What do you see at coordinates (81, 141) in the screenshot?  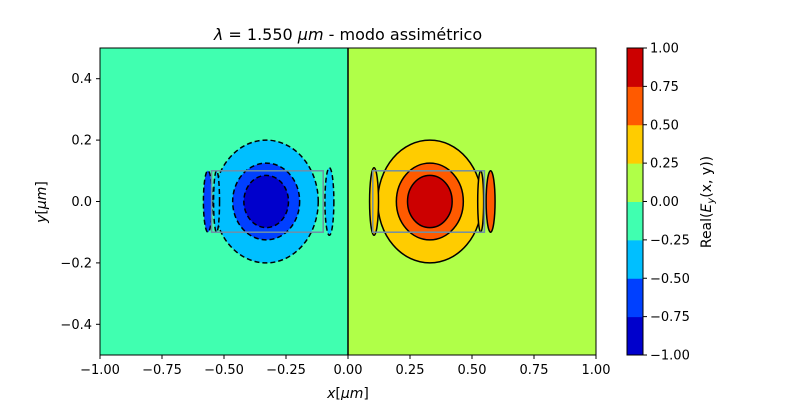 I see `y-tick-label: 0.2` at bounding box center [81, 141].